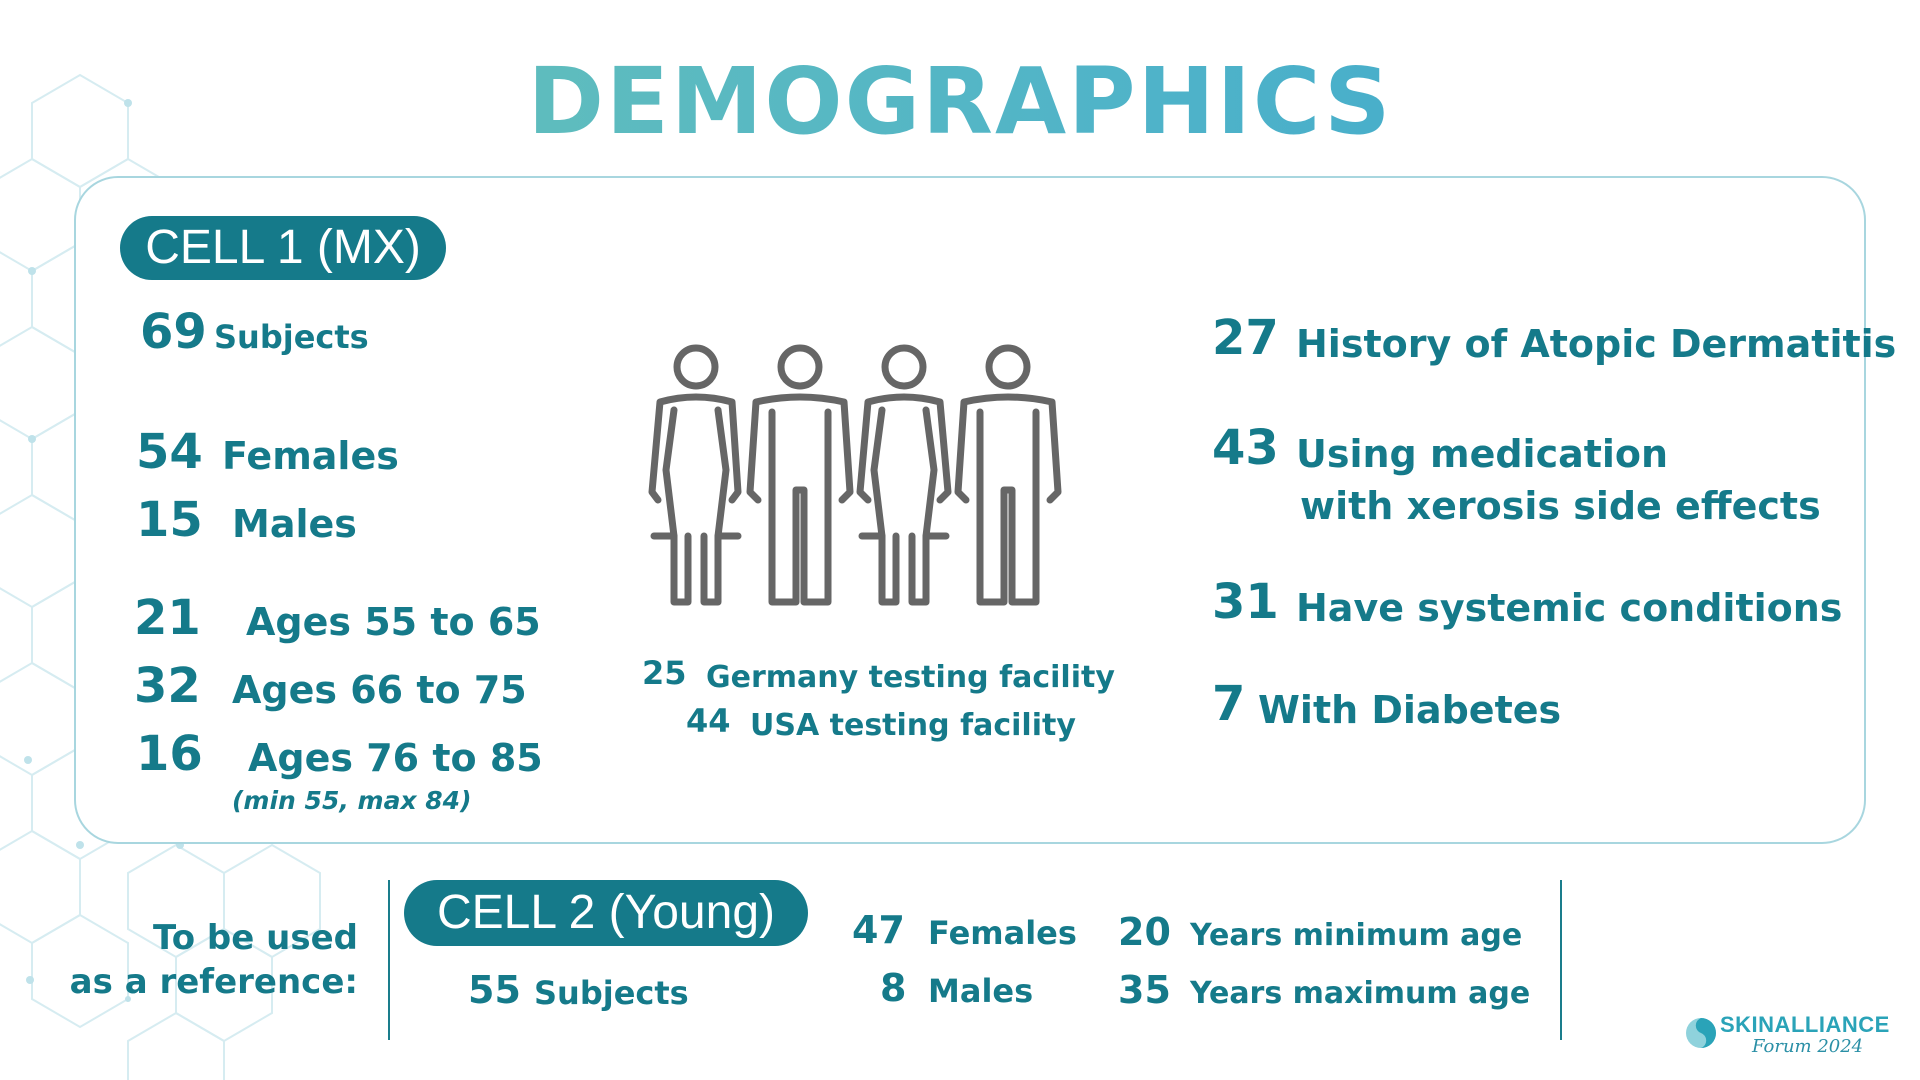  Describe the element at coordinates (1229, 704) in the screenshot. I see `cell1-diabetes-number: 7` at that location.